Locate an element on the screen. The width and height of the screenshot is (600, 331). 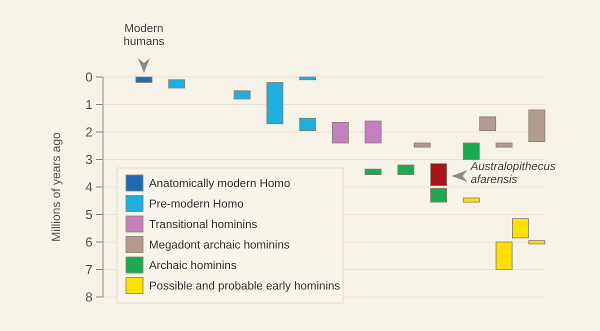
text: Modern humans is located at coordinates (144, 35).